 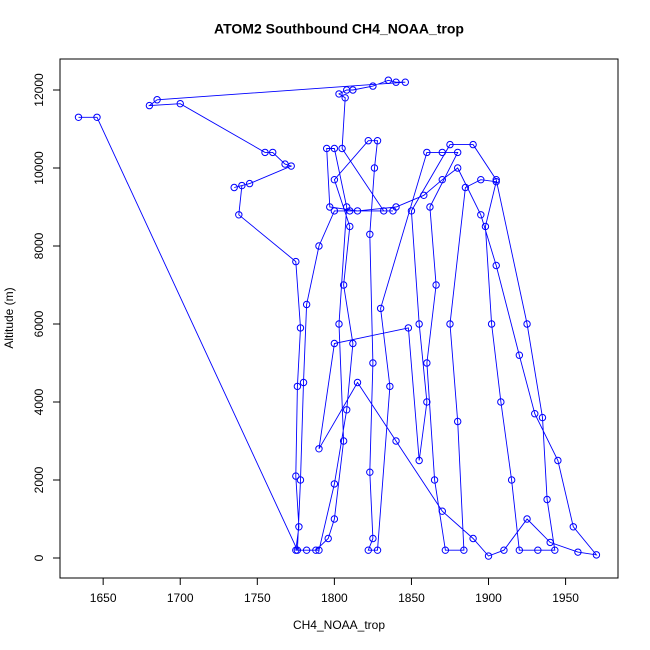 I want to click on x-tick-label: 1950, so click(x=565, y=598).